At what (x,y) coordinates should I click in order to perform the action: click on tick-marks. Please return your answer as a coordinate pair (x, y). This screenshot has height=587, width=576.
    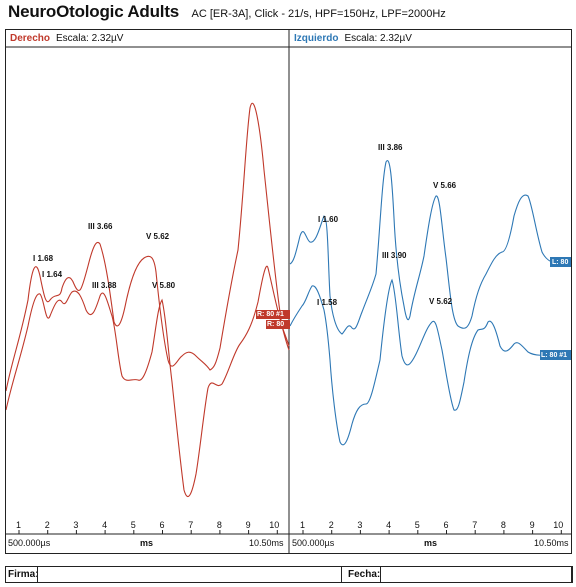
    Looking at the image, I should click on (290, 532).